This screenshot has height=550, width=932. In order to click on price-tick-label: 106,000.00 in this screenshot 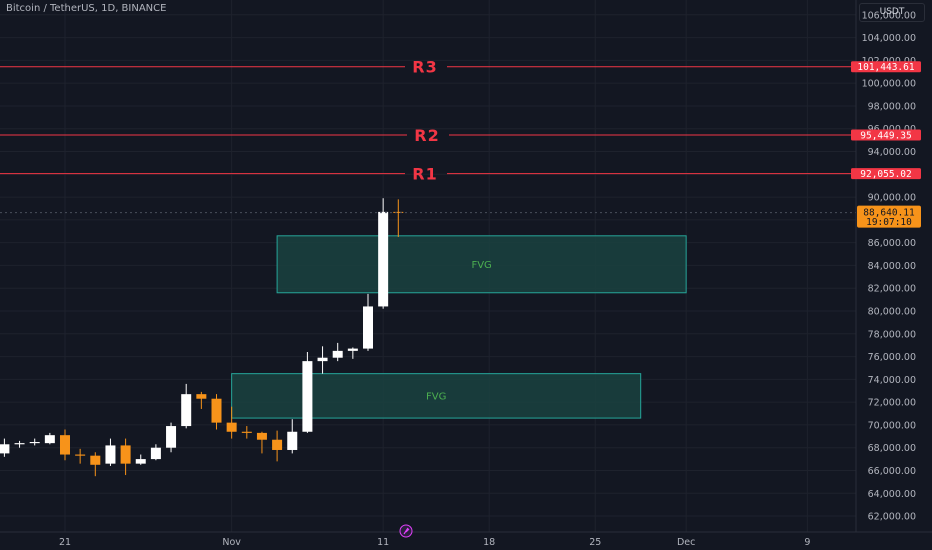, I will do `click(889, 15)`.